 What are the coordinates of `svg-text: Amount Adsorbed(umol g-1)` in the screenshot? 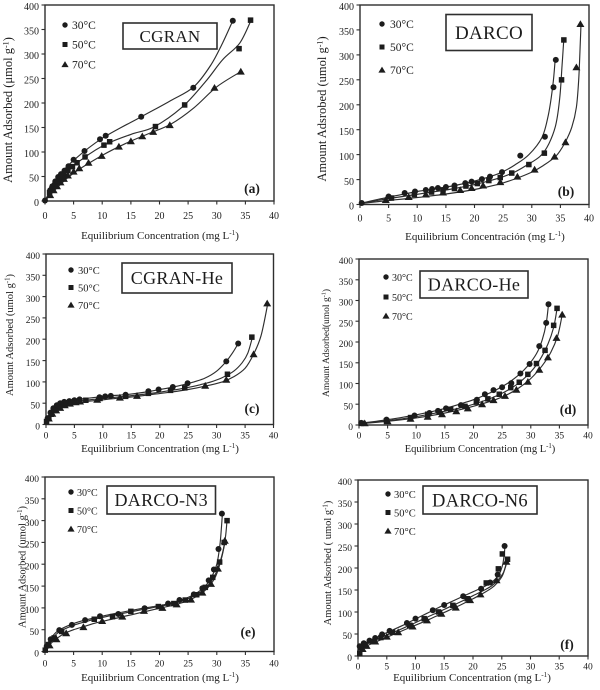 It's located at (327, 343).